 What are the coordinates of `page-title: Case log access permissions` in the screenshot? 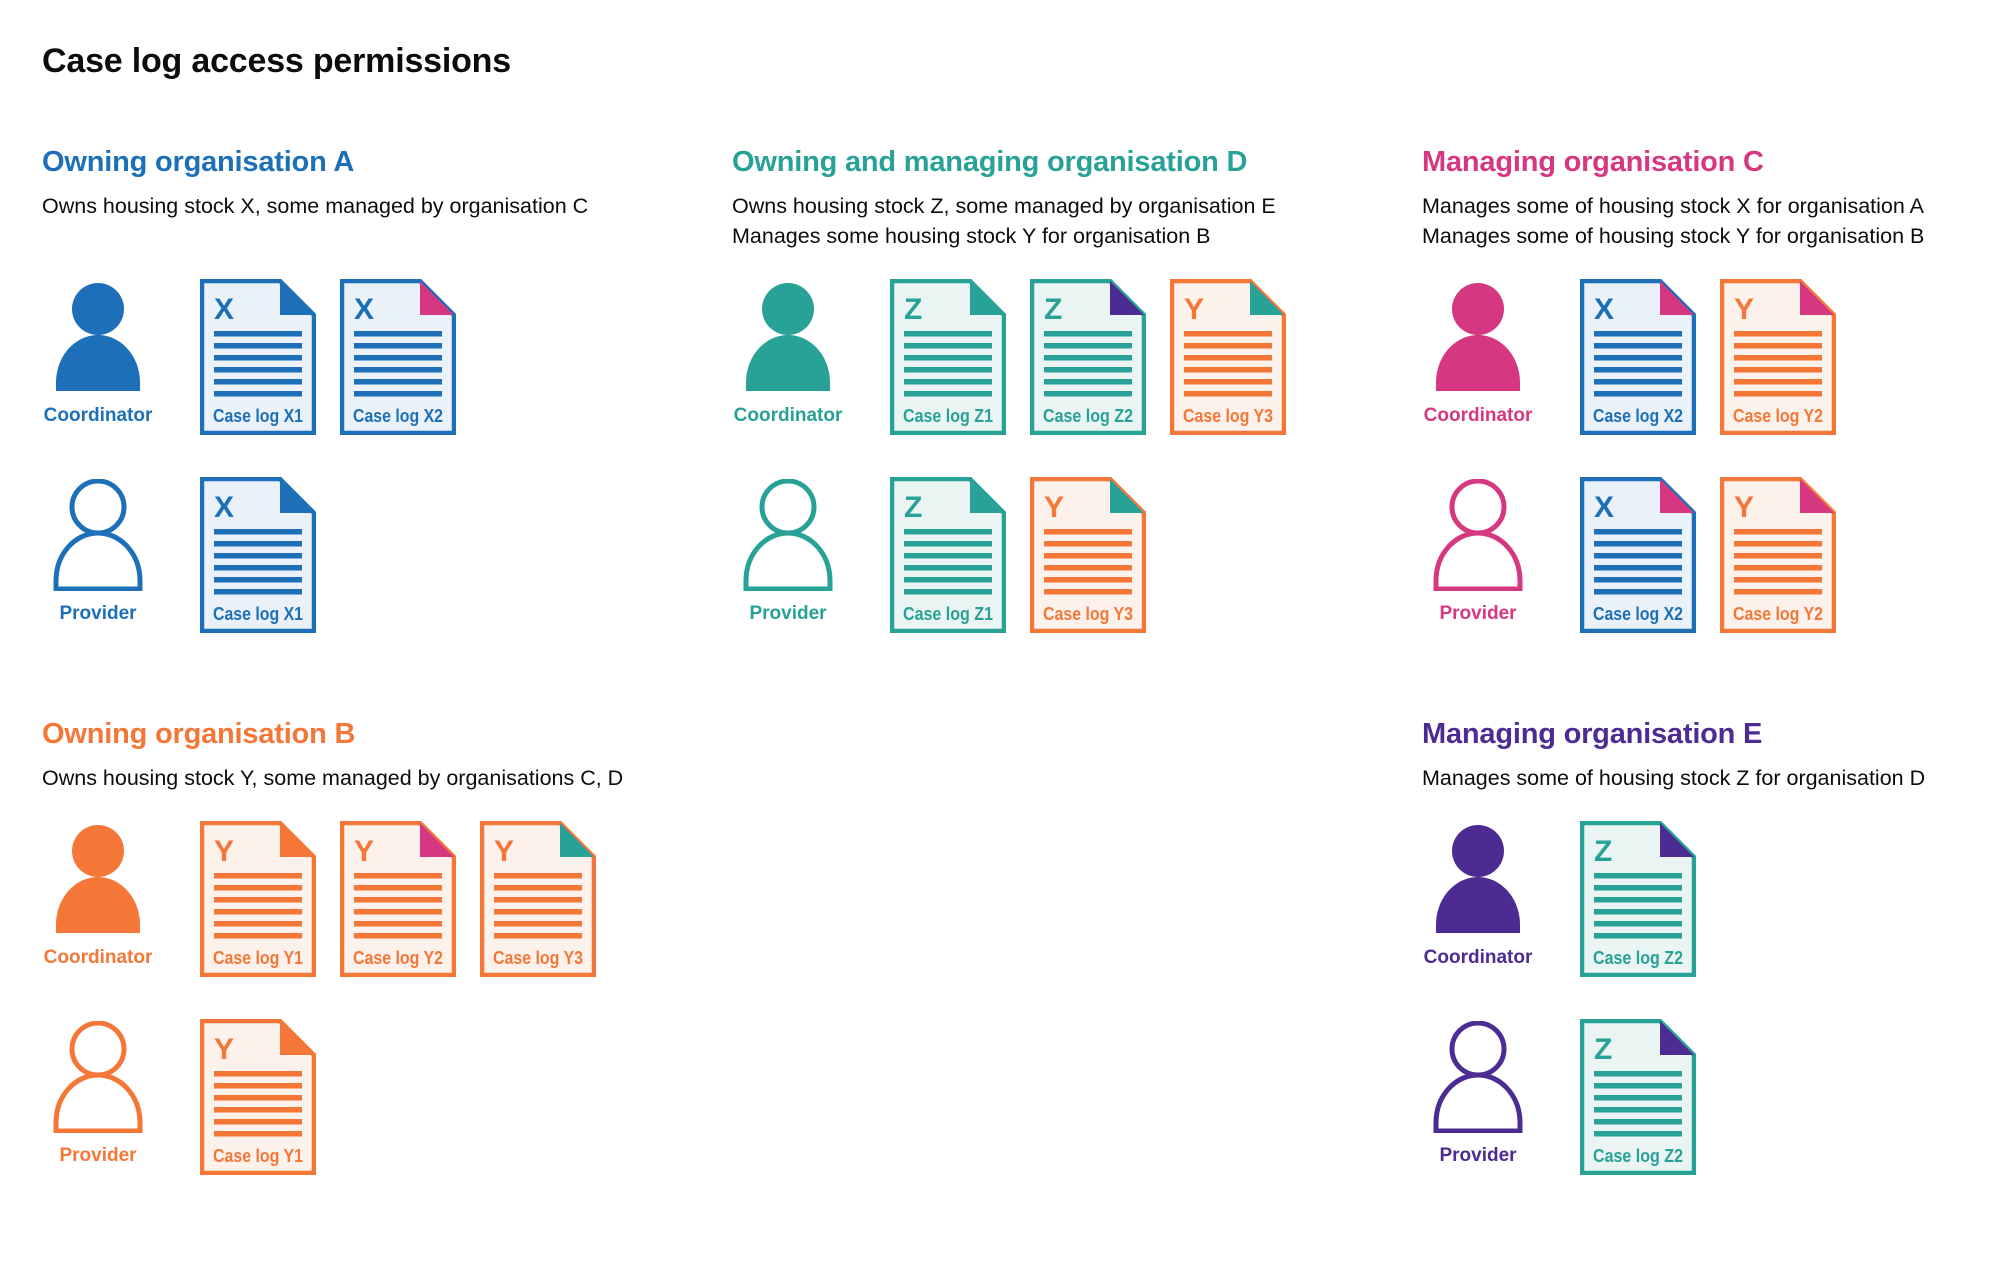 It's located at (276, 61).